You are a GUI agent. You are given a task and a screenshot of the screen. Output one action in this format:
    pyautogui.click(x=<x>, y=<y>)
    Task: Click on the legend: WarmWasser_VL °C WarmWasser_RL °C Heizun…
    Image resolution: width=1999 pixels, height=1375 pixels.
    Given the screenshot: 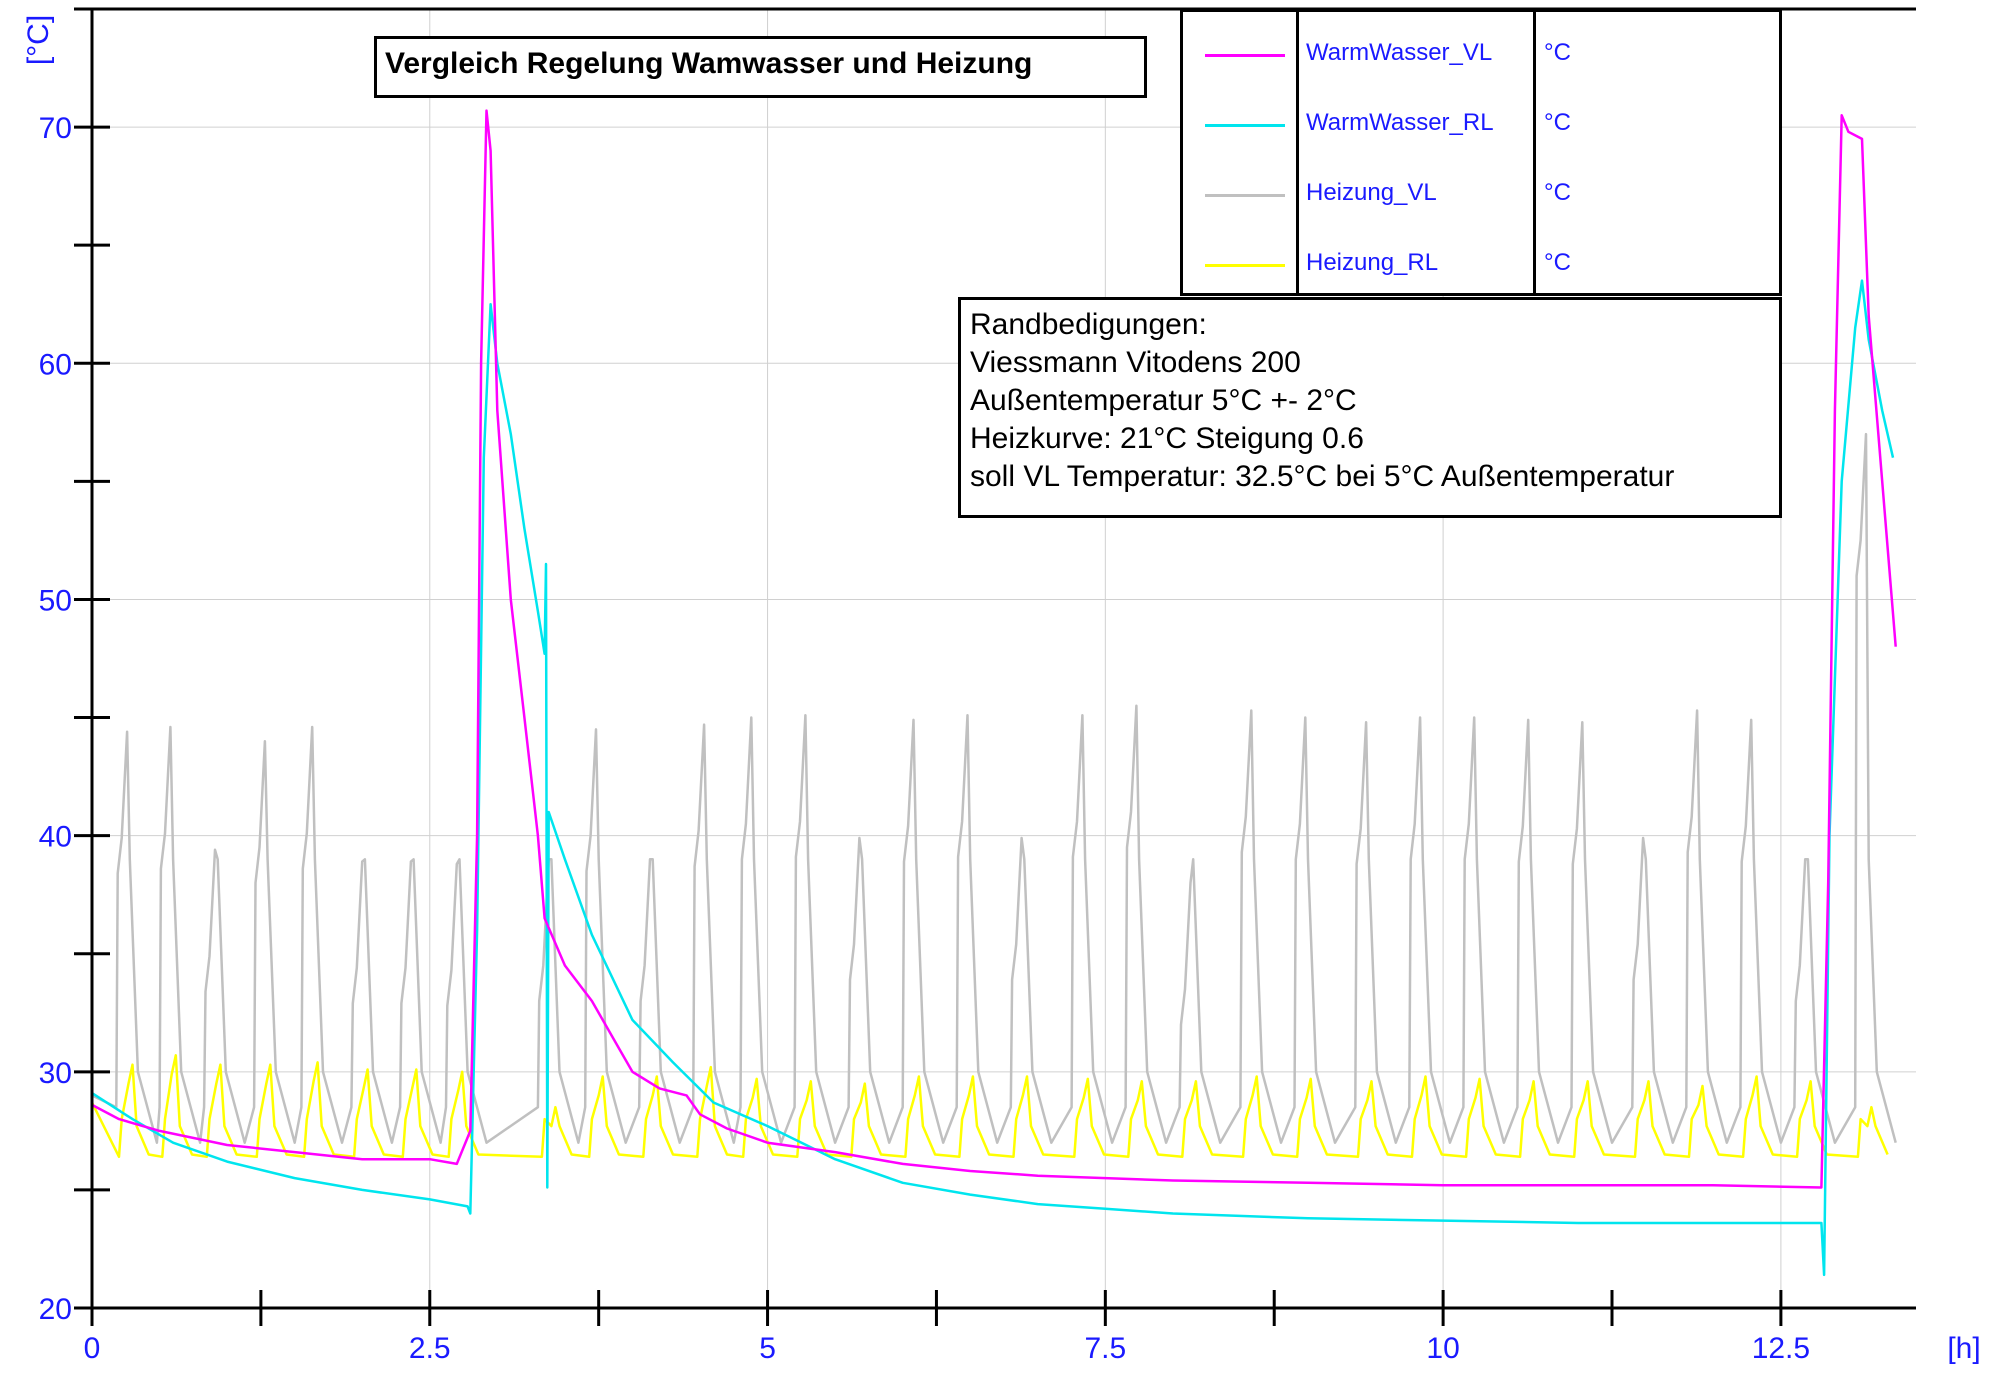 What is the action you would take?
    pyautogui.click(x=1481, y=152)
    